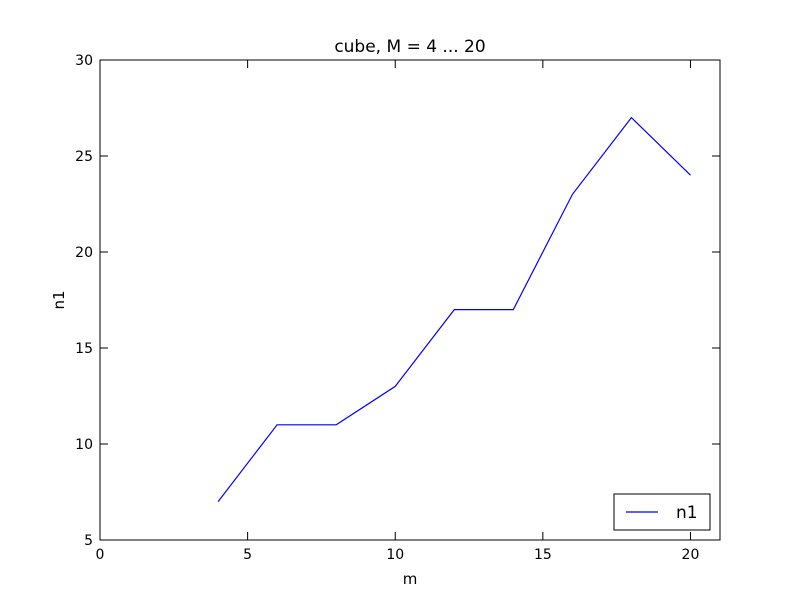  Describe the element at coordinates (691, 555) in the screenshot. I see `x-tick-label-4: 20` at that location.